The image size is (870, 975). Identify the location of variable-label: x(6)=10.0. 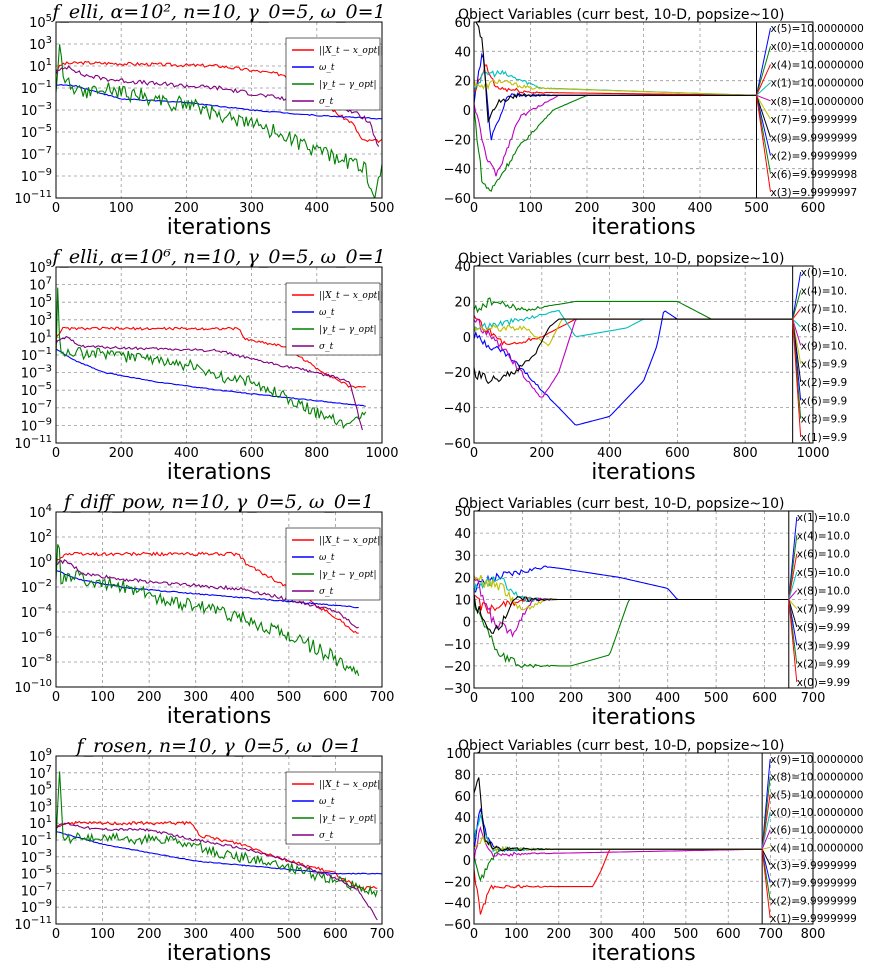
(823, 555).